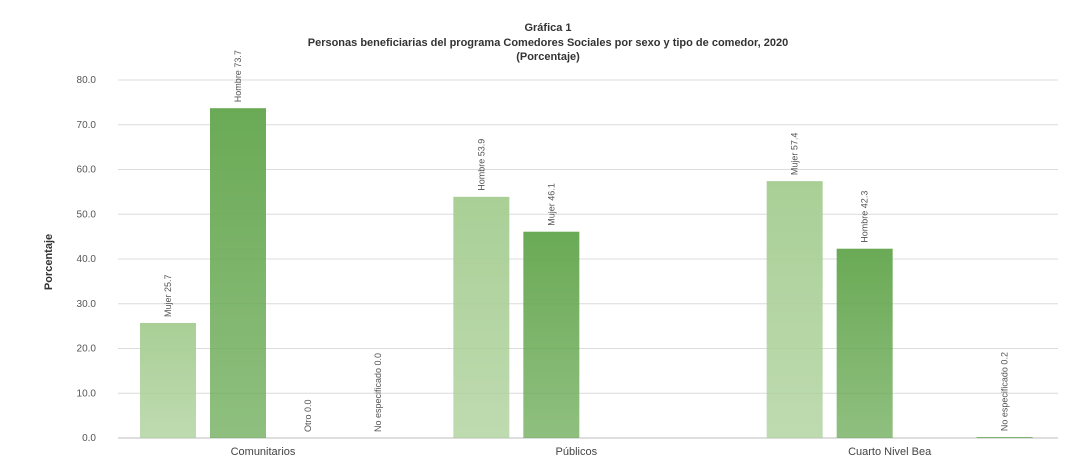 The height and width of the screenshot is (466, 1073). I want to click on y-tick-label: 40.0, so click(87, 259).